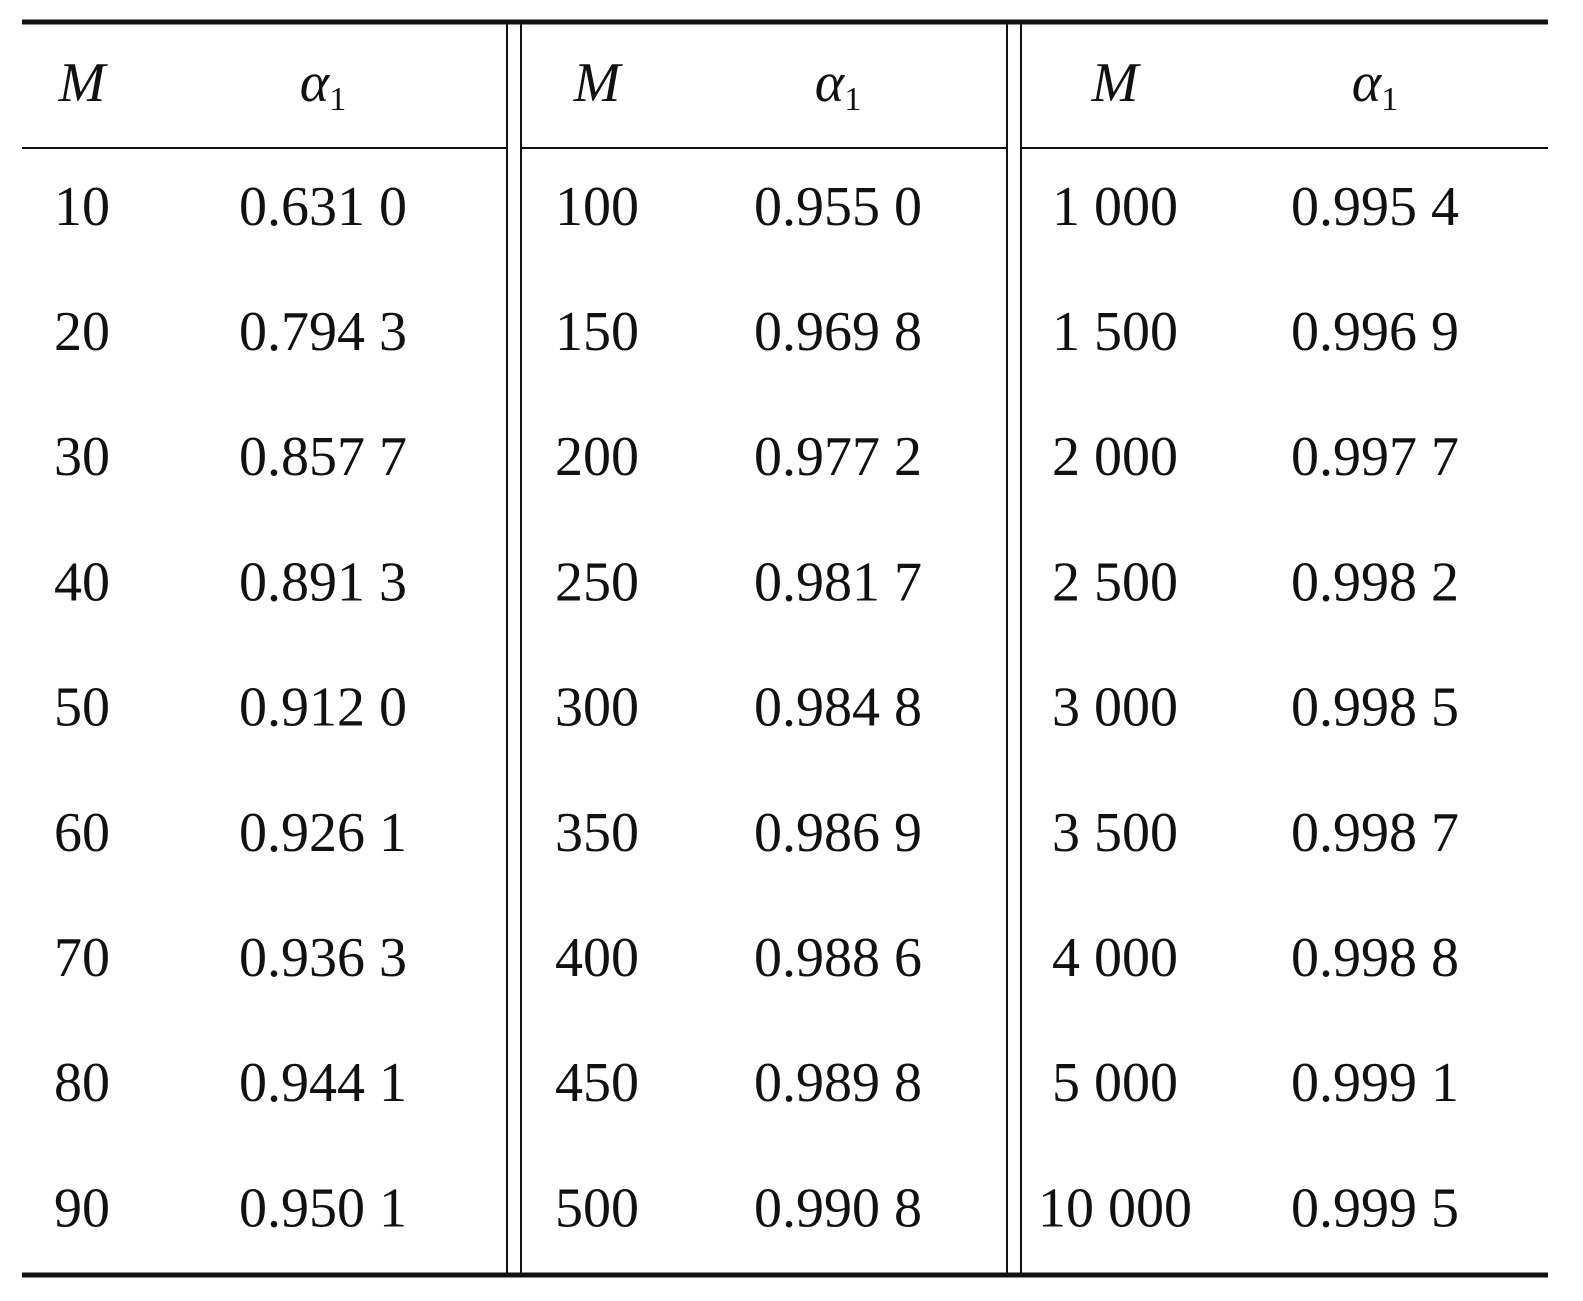  Describe the element at coordinates (838, 1208) in the screenshot. I see `cell-alpha: 0.990 8` at that location.